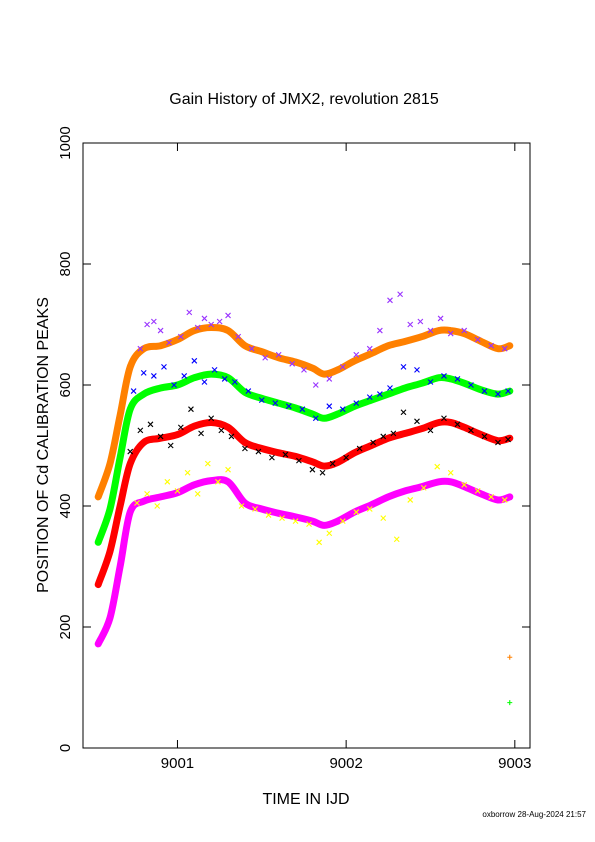 This screenshot has height=842, width=595. I want to click on footer-credit: oxborrow 28-Aug-2024 21:57, so click(534, 814).